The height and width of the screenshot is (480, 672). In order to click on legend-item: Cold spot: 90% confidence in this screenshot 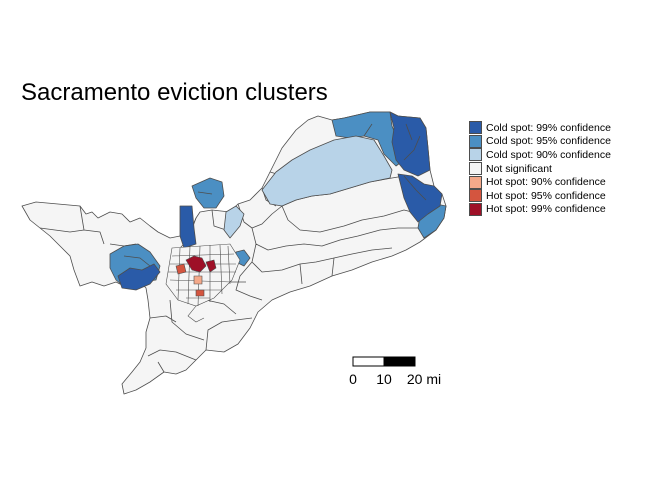, I will do `click(540, 155)`.